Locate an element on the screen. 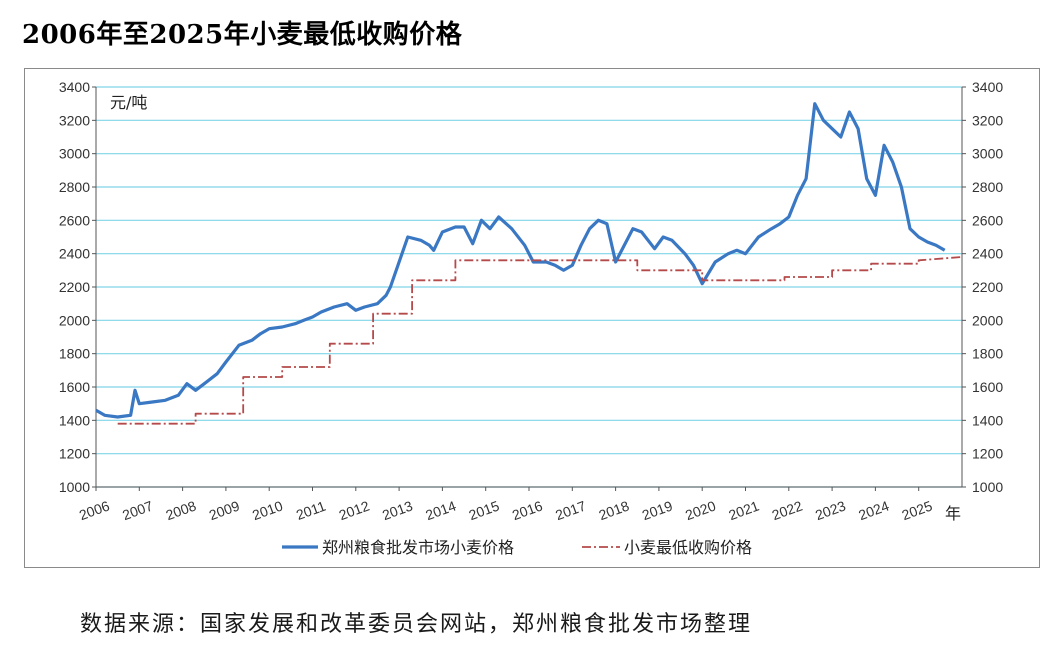  y-tick-label-right: 3200 is located at coordinates (987, 120).